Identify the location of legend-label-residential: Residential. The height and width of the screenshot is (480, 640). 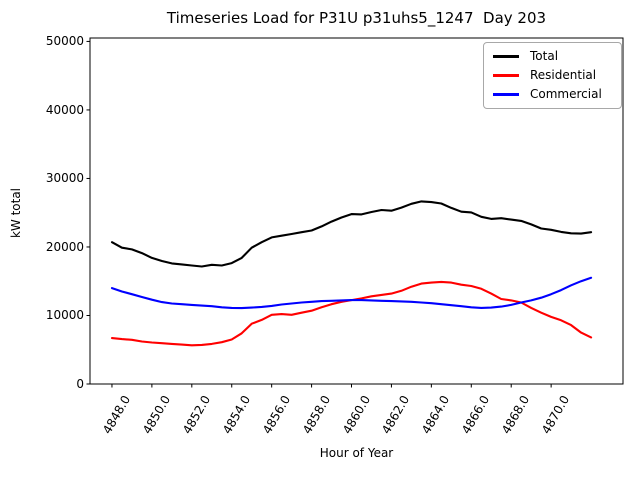
(563, 75).